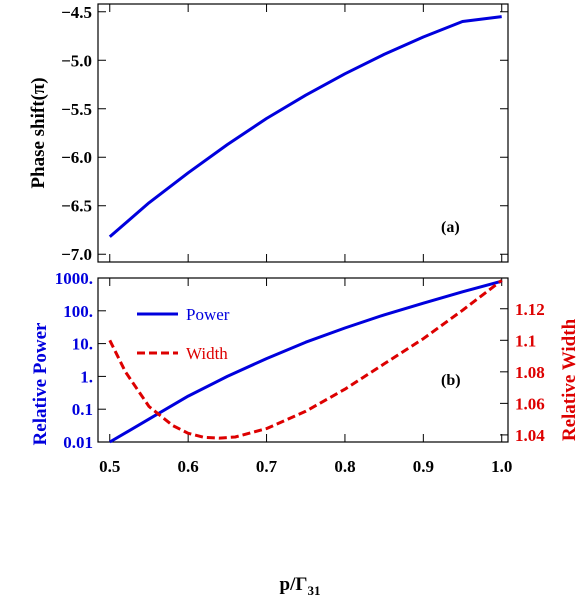 Image resolution: width=587 pixels, height=601 pixels. Describe the element at coordinates (530, 372) in the screenshot. I see `panel-b-right-y-tick-label: 1.08` at that location.